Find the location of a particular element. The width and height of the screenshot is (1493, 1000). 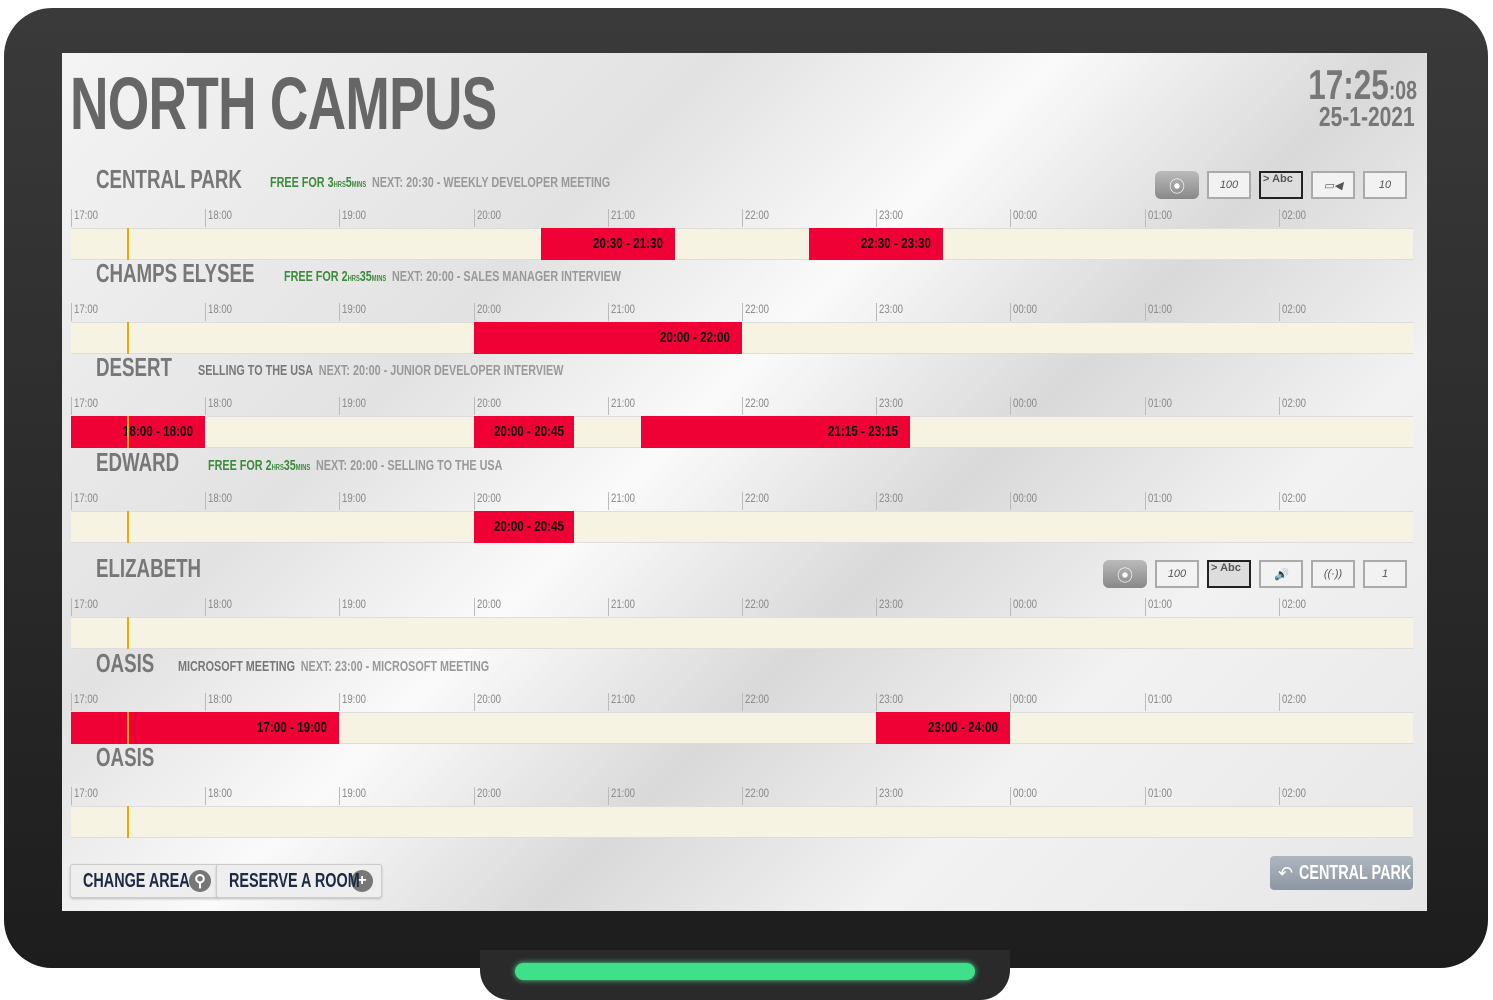

free-status: FREE FOR 2HRS35MINS is located at coordinates (335, 276).